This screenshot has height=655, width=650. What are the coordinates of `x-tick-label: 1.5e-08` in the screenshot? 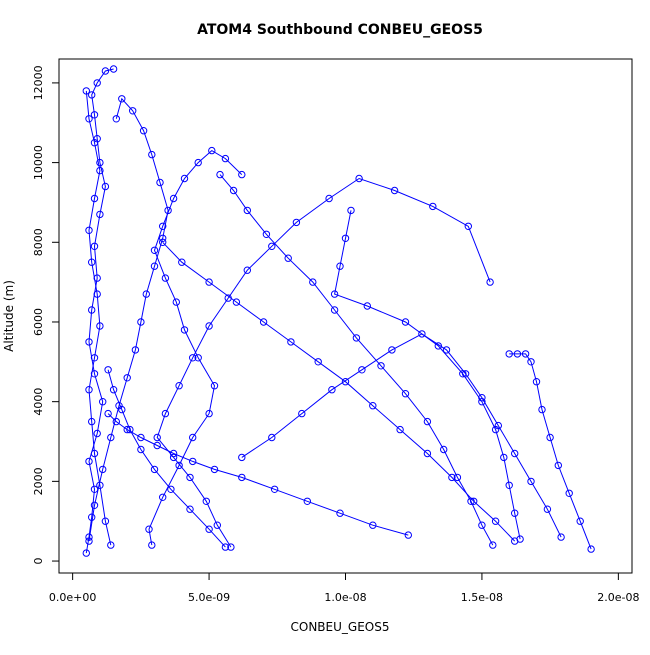 It's located at (482, 597).